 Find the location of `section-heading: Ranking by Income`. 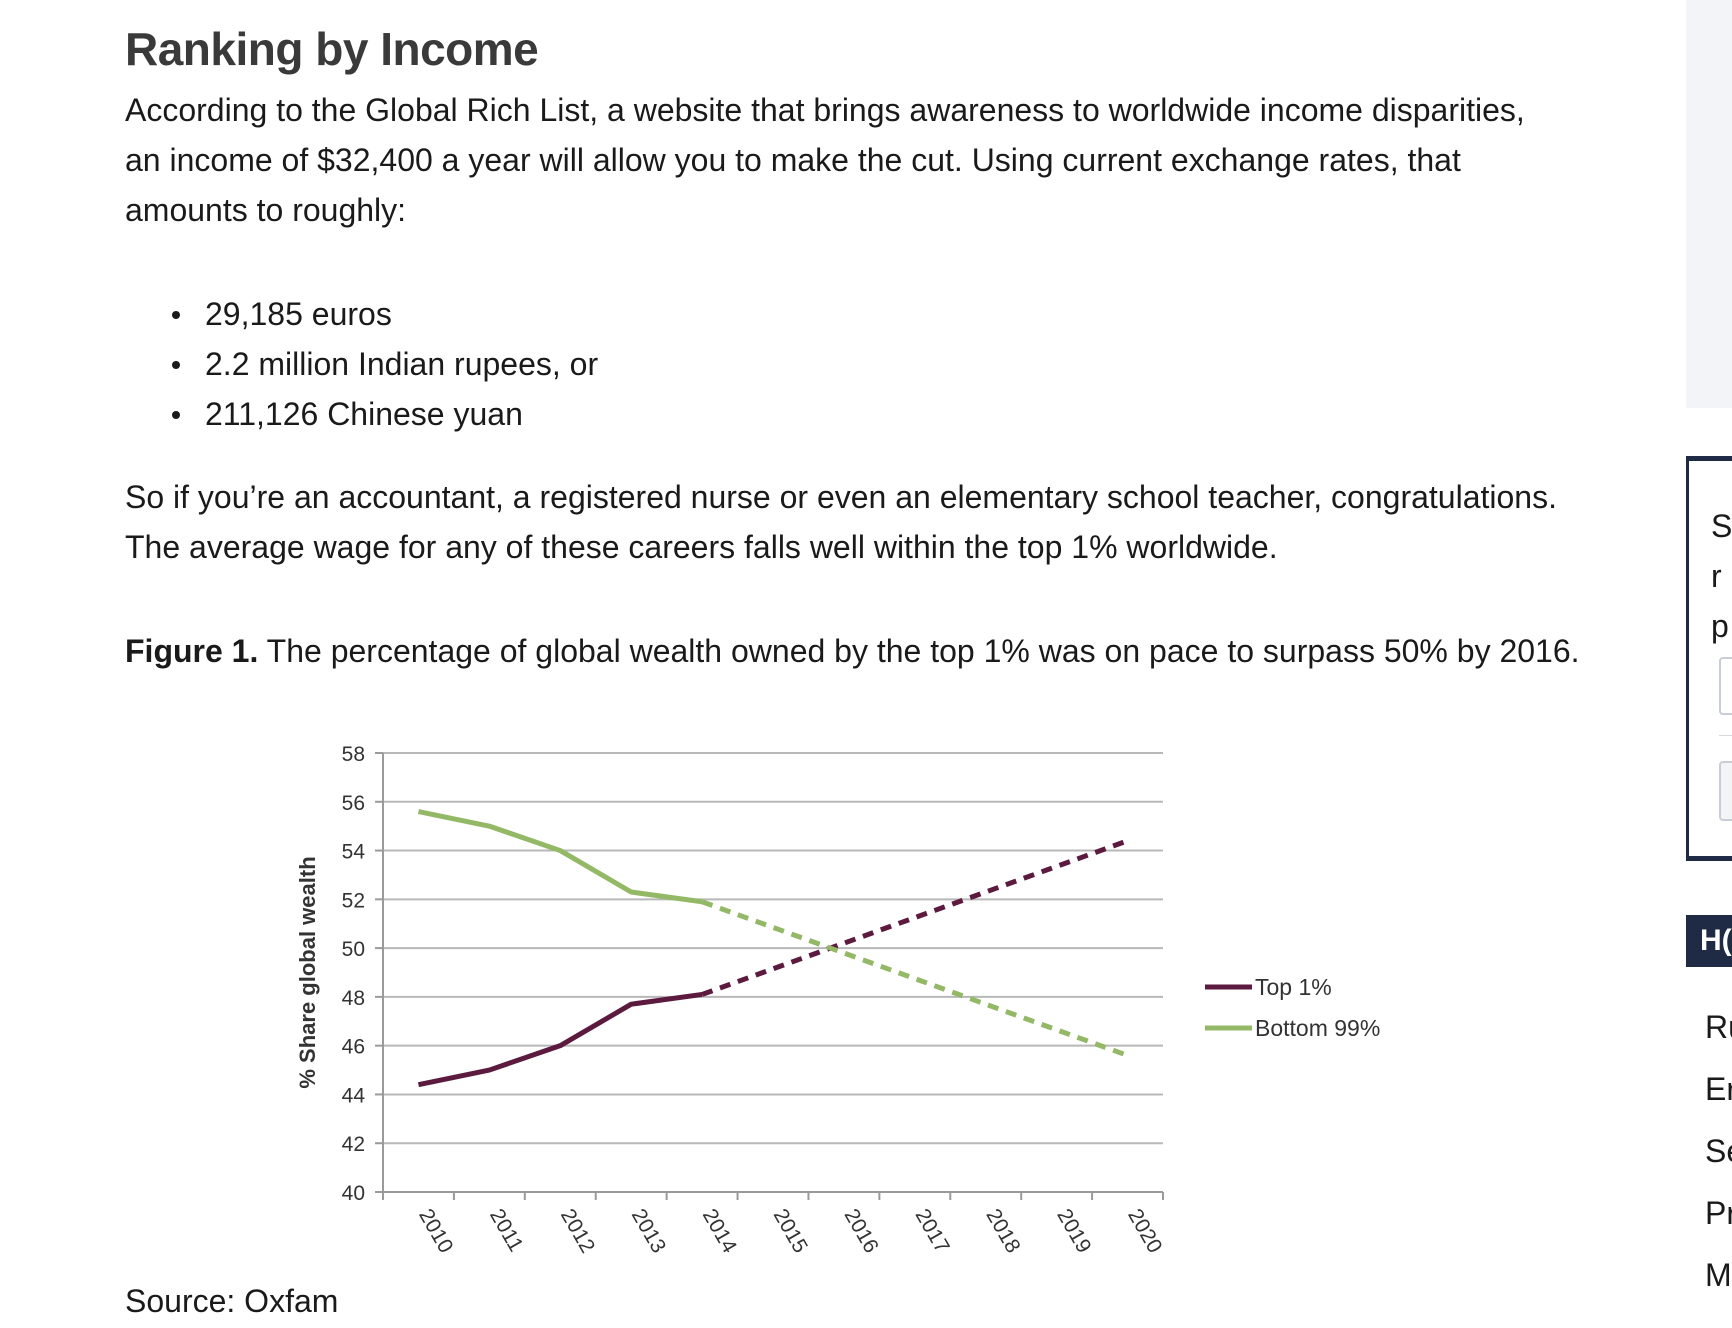

section-heading: Ranking by Income is located at coordinates (332, 49).